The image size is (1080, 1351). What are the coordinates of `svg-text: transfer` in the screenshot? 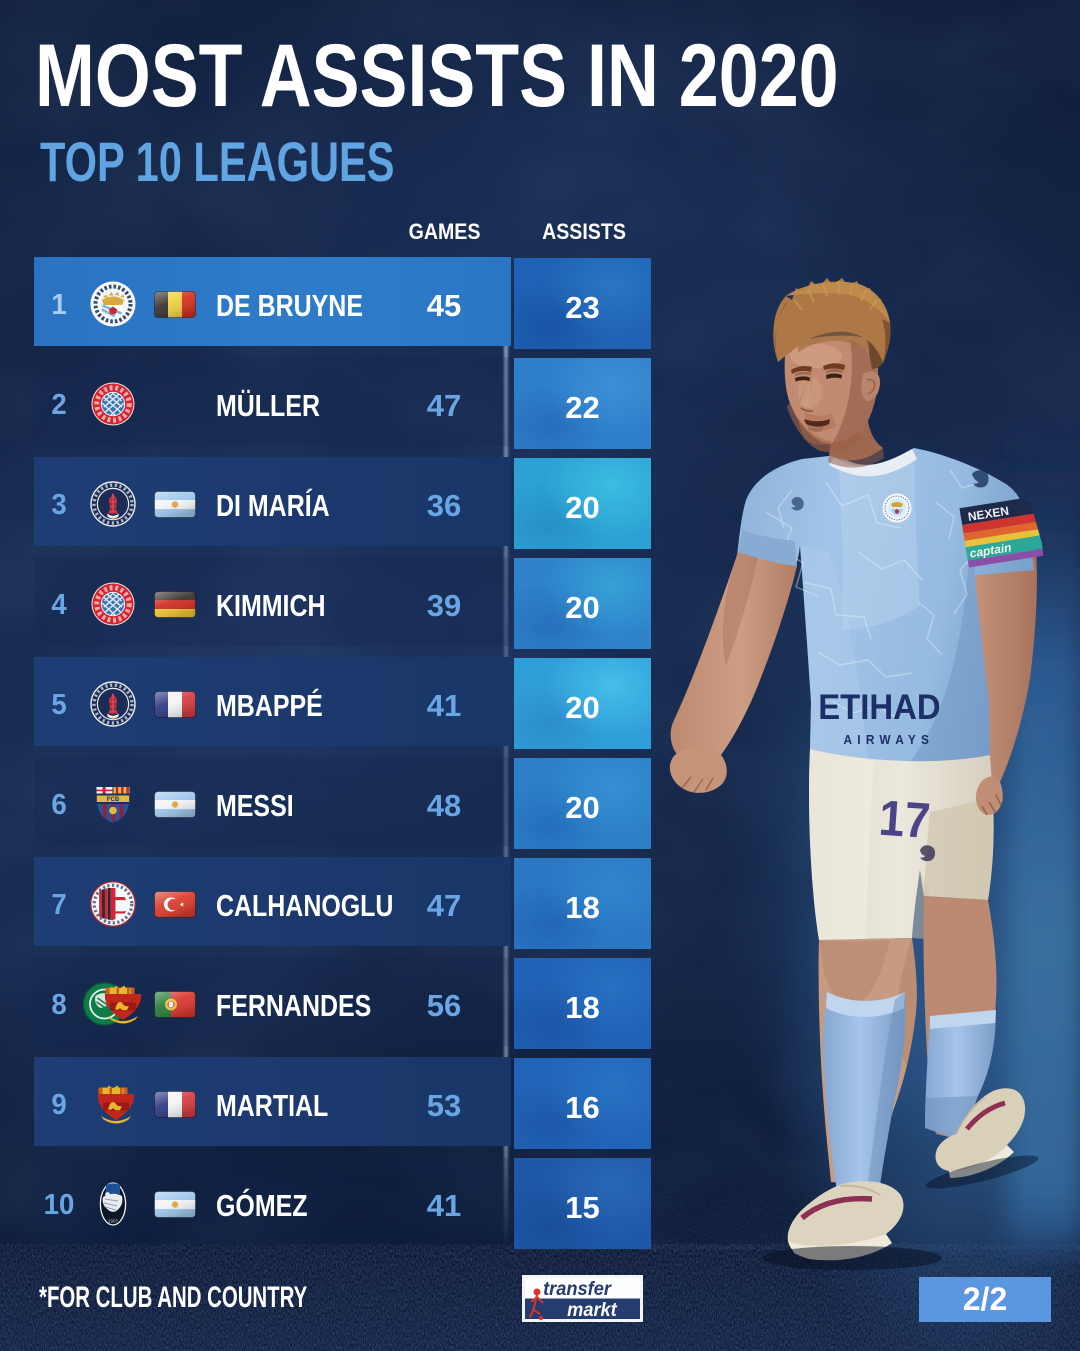 It's located at (578, 1288).